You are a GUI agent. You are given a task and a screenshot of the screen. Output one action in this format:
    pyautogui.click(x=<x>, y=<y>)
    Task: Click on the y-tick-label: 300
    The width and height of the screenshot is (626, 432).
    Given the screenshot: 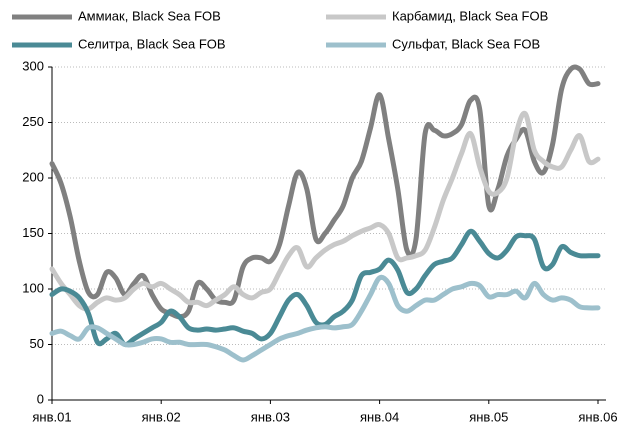 What is the action you would take?
    pyautogui.click(x=33, y=65)
    